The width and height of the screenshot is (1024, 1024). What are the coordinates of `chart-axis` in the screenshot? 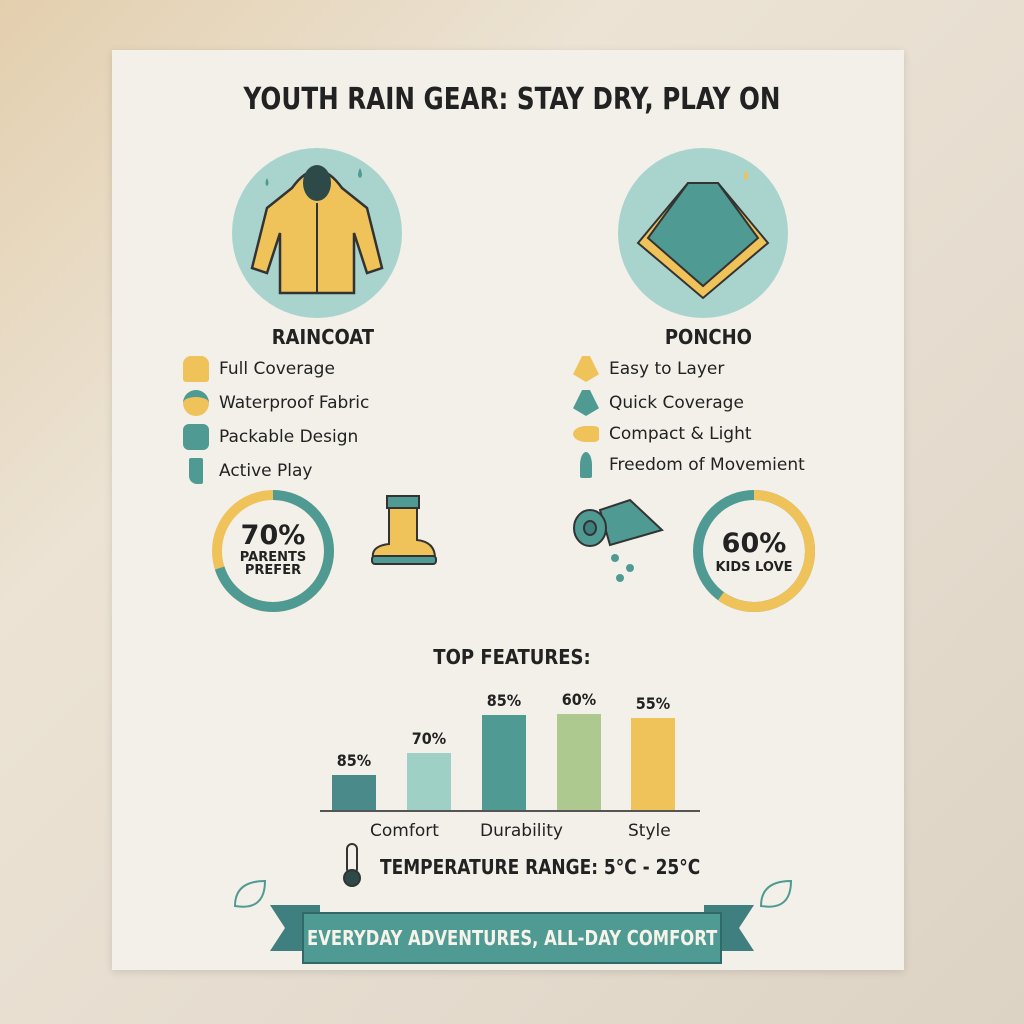 It's located at (510, 811).